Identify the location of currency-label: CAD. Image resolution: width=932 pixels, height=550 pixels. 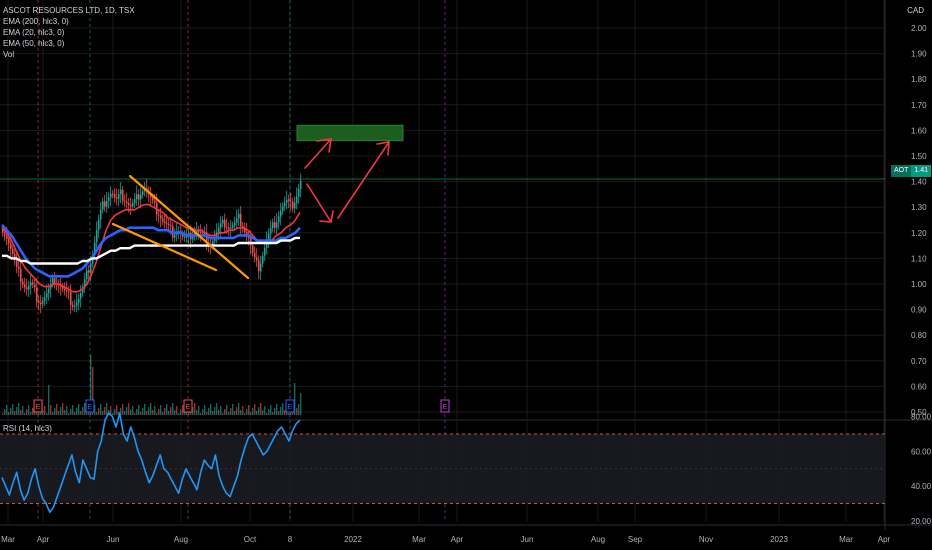
(915, 10).